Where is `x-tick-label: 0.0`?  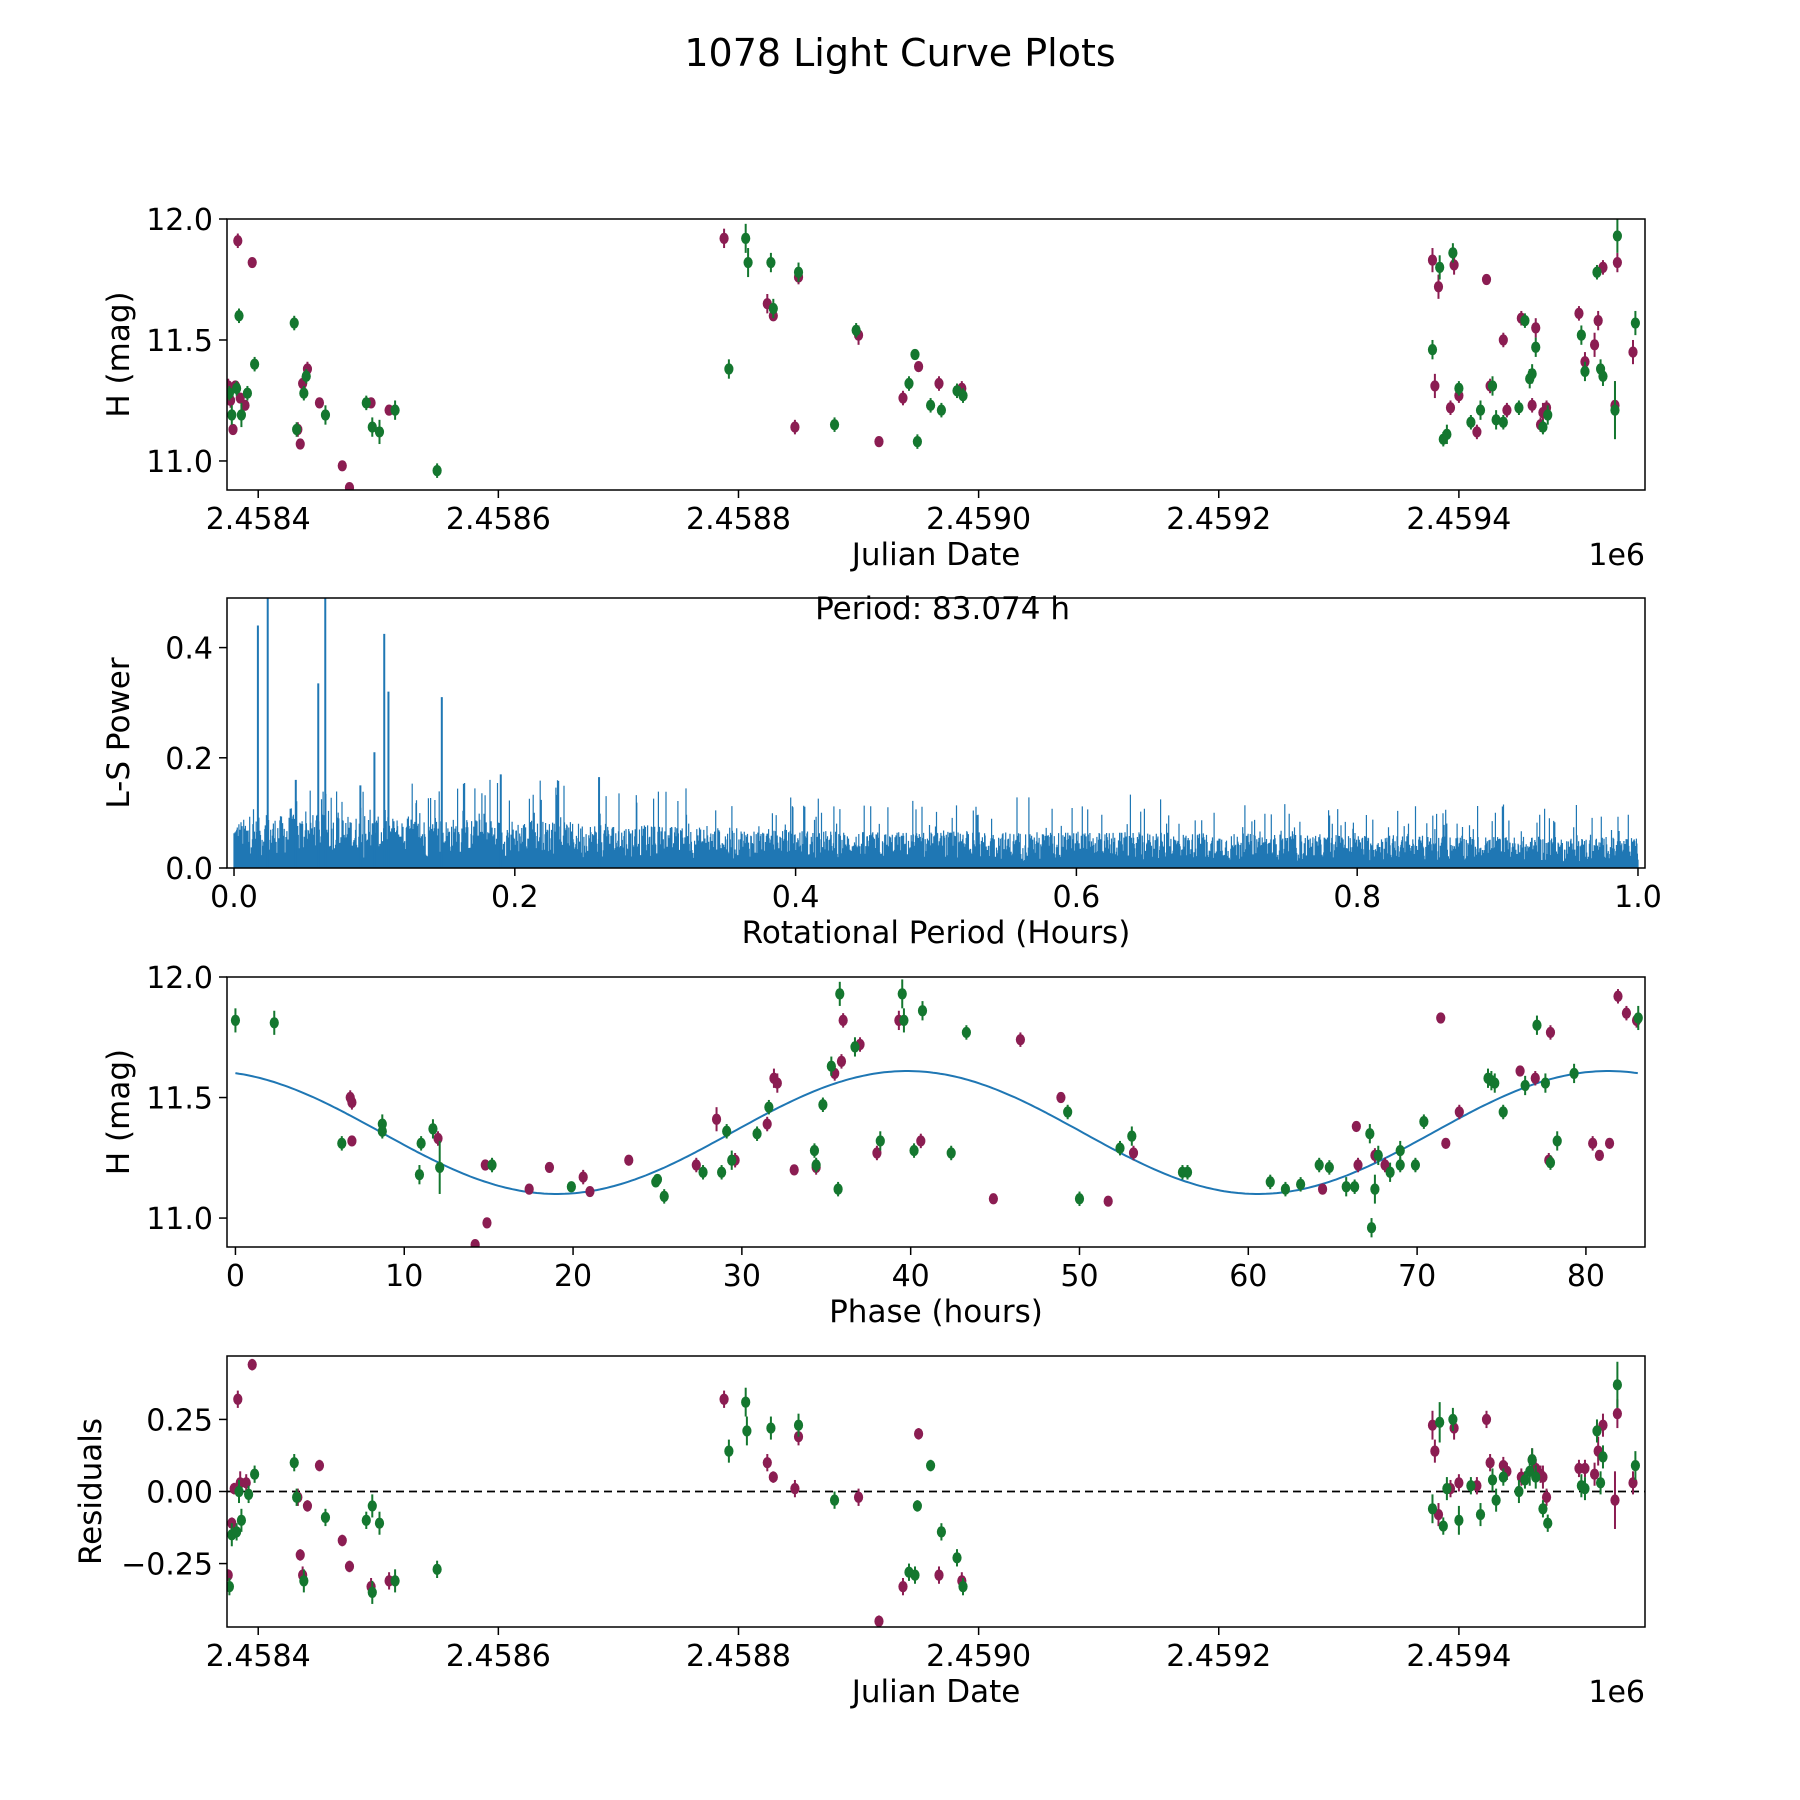
x-tick-label: 0.0 is located at coordinates (234, 897).